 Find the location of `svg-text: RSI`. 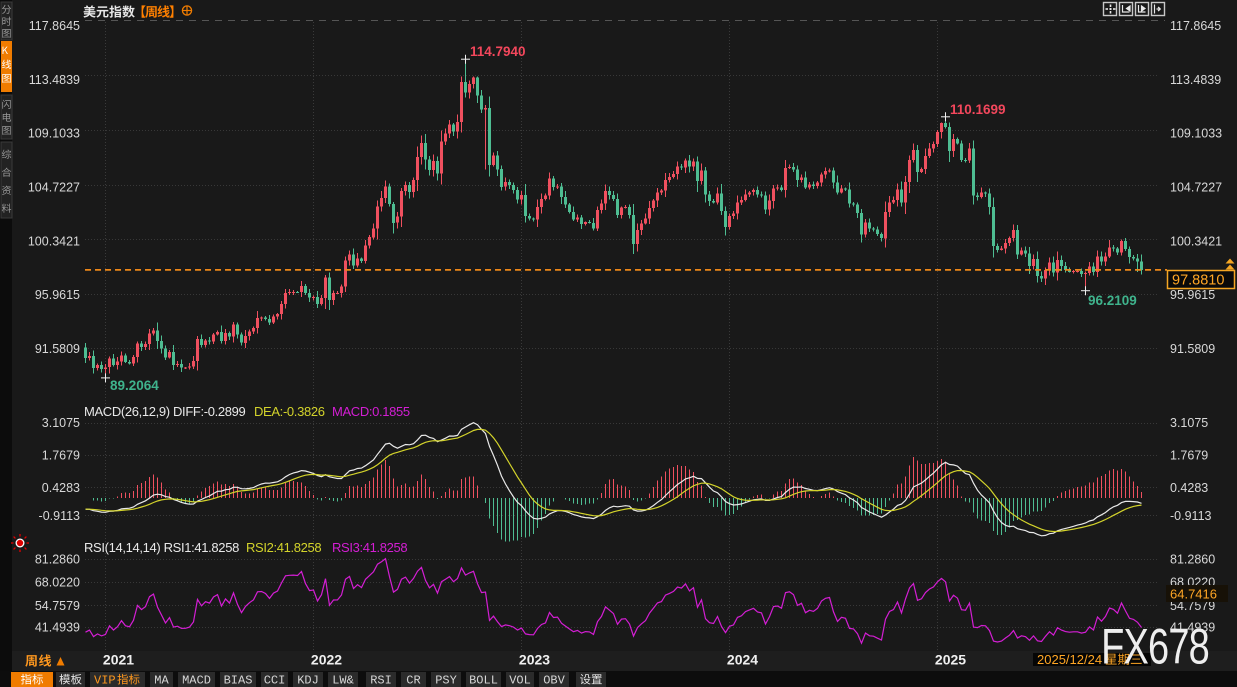

svg-text: RSI is located at coordinates (381, 680).